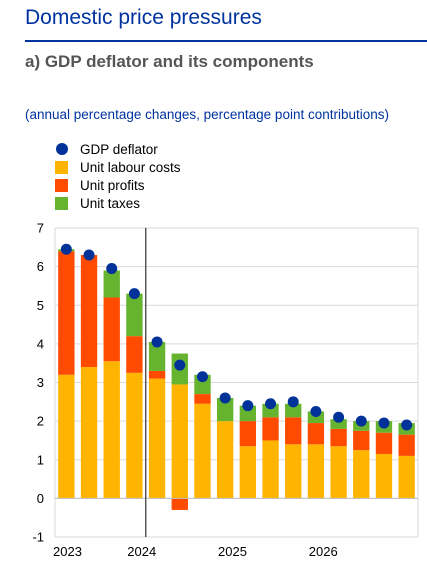  What do you see at coordinates (61, 203) in the screenshot?
I see `legend-marker-unit-taxes` at bounding box center [61, 203].